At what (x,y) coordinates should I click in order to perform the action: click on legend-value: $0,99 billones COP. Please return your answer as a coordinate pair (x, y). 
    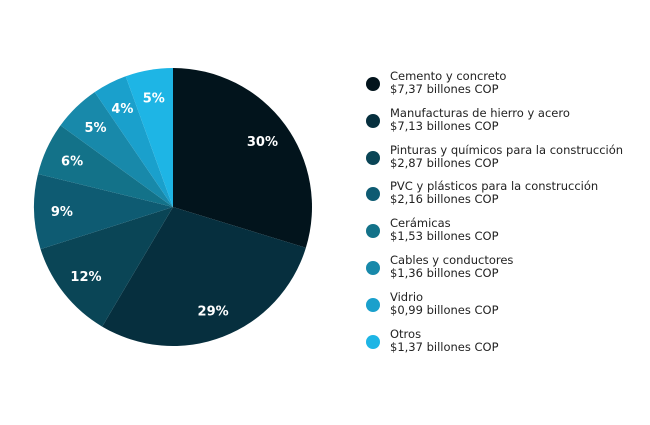
    Looking at the image, I should click on (444, 309).